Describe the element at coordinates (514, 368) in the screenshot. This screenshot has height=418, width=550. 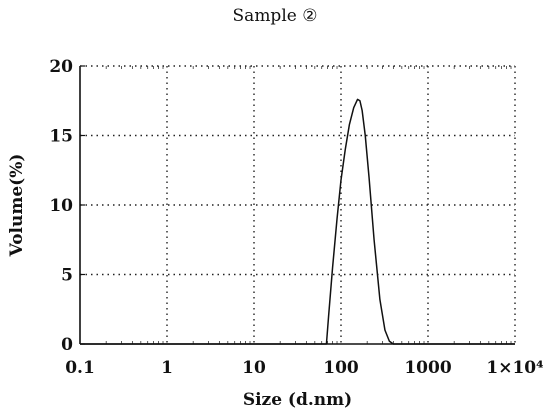
I see `x-tick-label: 1×10⁴` at that location.